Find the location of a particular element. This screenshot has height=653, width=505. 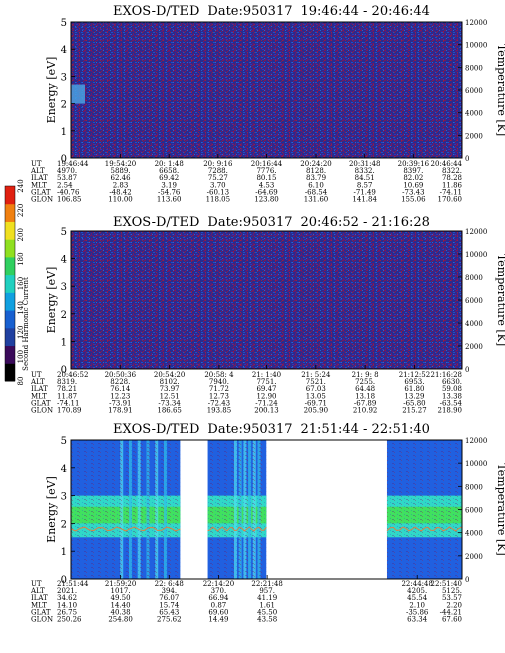

table-cell: 14.40 is located at coordinates (121, 605).